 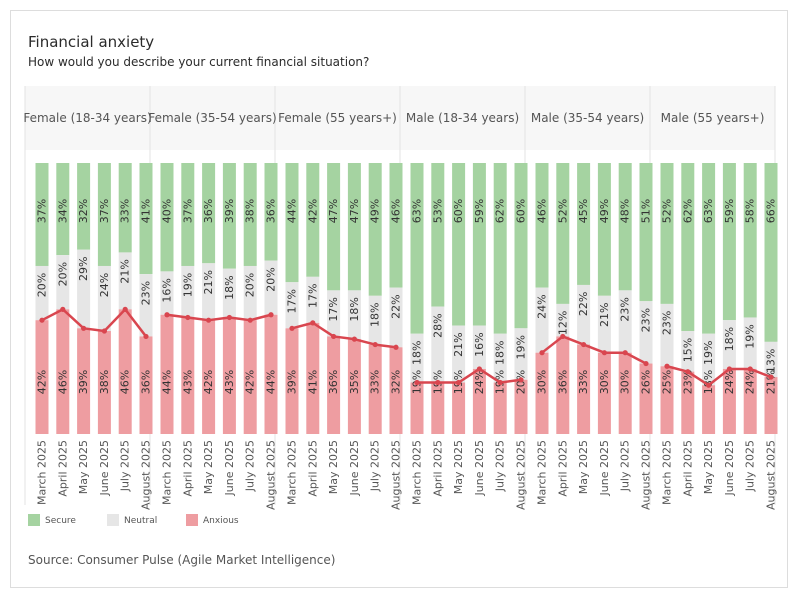 I want to click on label-secure: 37%, so click(x=187, y=211).